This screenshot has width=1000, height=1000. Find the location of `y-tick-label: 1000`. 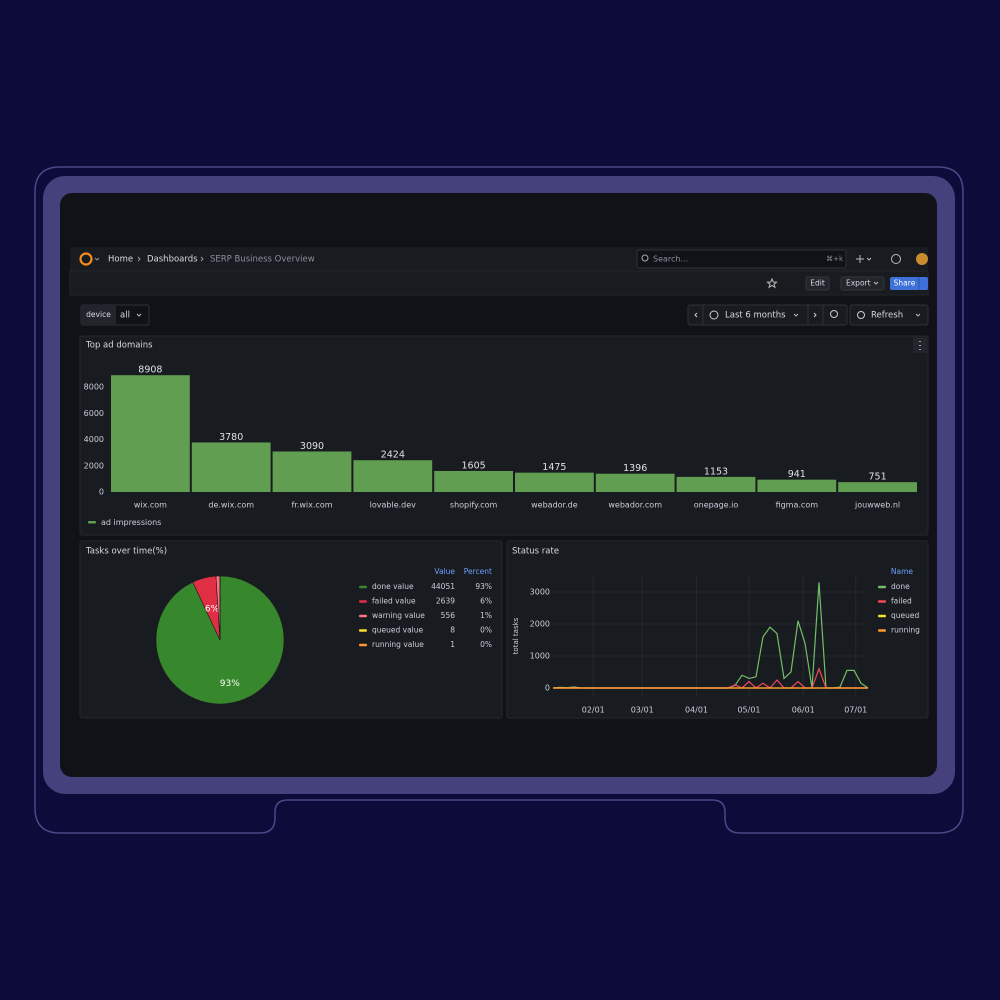

y-tick-label: 1000 is located at coordinates (540, 656).